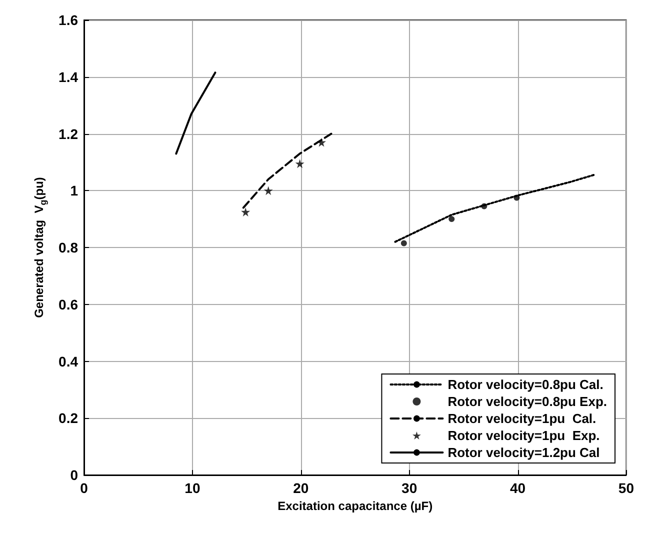 The height and width of the screenshot is (533, 645). What do you see at coordinates (68, 76) in the screenshot?
I see `y-tick-label: 1.4` at bounding box center [68, 76].